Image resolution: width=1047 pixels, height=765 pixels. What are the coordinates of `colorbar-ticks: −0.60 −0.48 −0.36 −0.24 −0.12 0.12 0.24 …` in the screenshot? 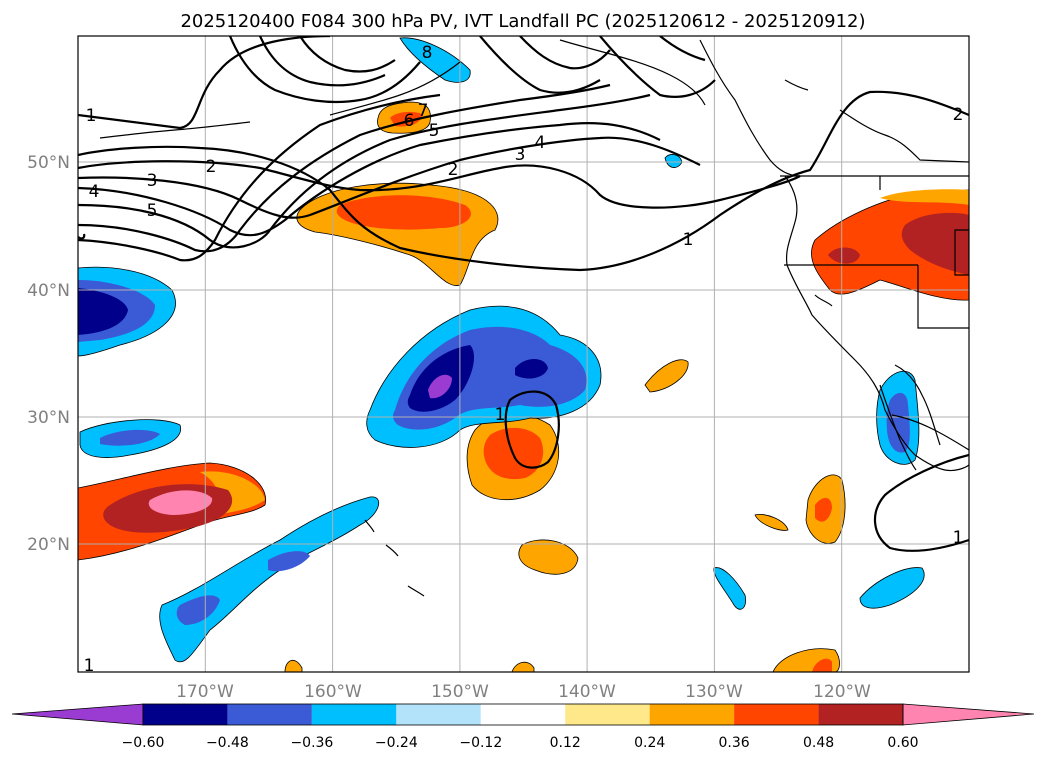 It's located at (520, 743).